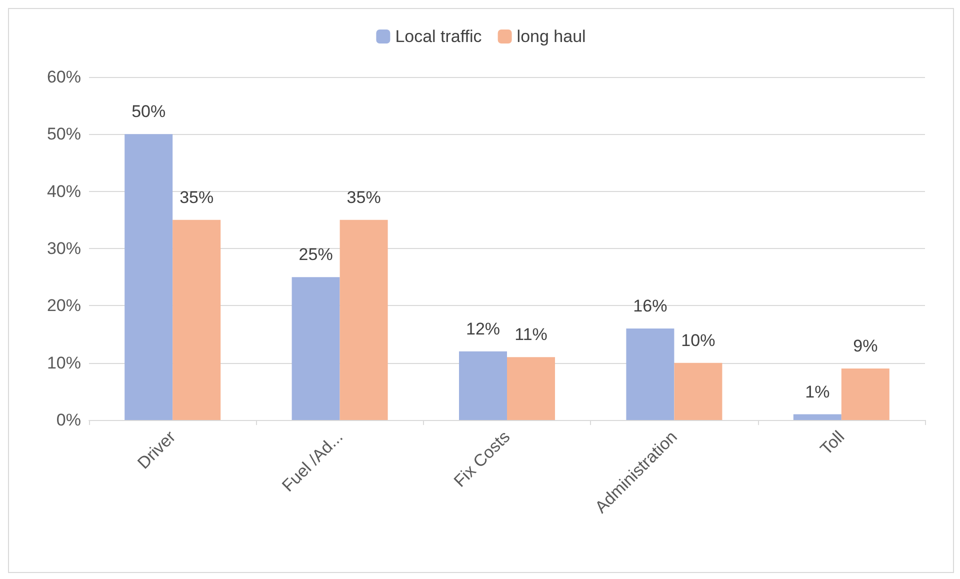  Describe the element at coordinates (551, 36) in the screenshot. I see `legend-label: long haul` at that location.